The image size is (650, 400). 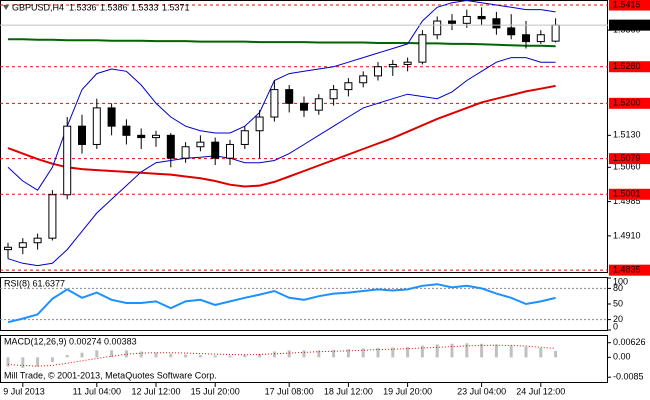 I want to click on header-close: 1.5371, so click(x=176, y=7).